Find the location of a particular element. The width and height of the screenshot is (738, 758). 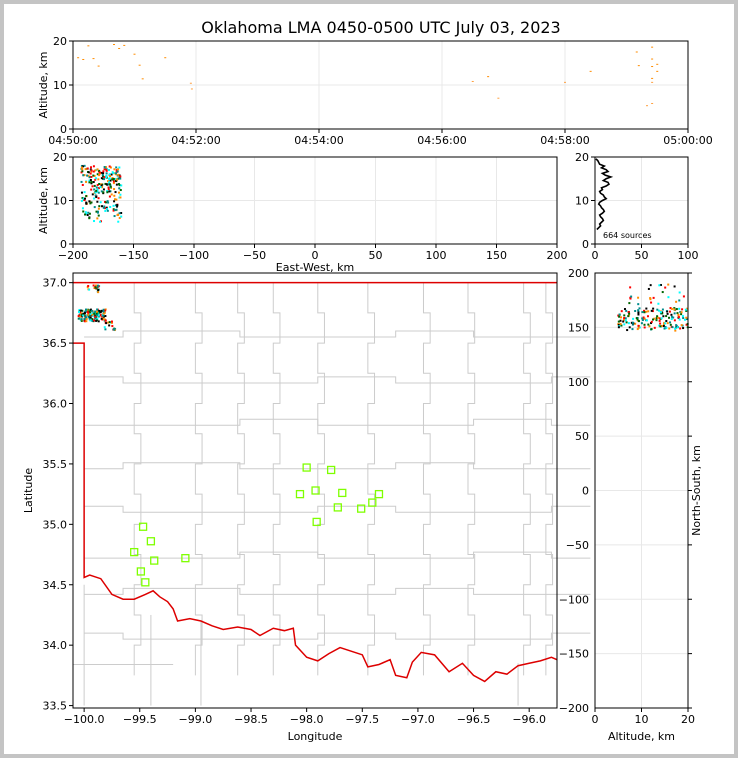

x-tick-label: −150 is located at coordinates (133, 255).